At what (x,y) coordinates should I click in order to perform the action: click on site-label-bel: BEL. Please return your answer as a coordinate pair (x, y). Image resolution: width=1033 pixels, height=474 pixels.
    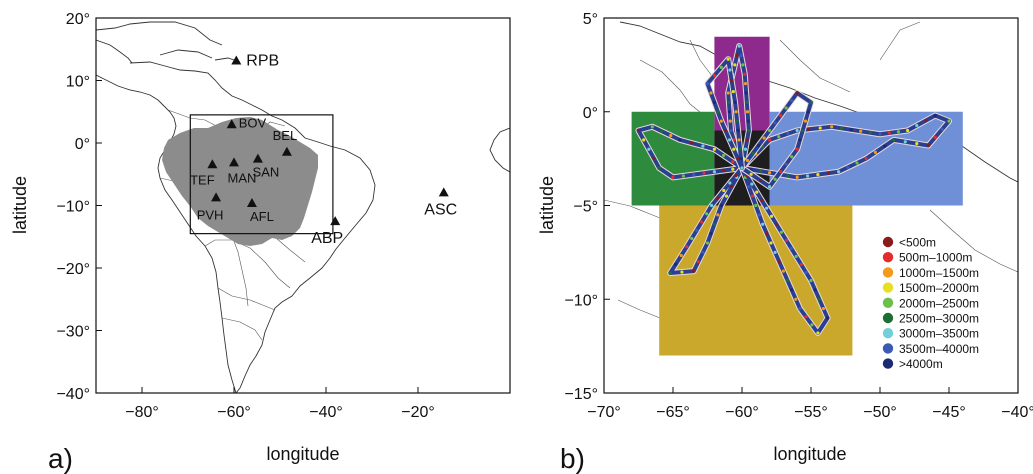
    Looking at the image, I should click on (285, 135).